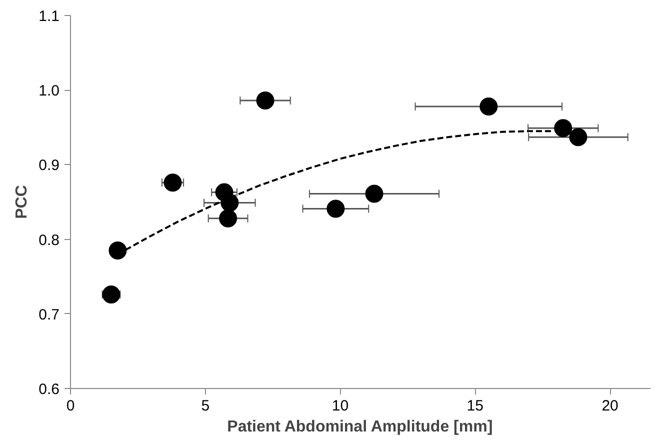 Image resolution: width=655 pixels, height=448 pixels. Describe the element at coordinates (610, 406) in the screenshot. I see `x-tick-label: 20` at that location.